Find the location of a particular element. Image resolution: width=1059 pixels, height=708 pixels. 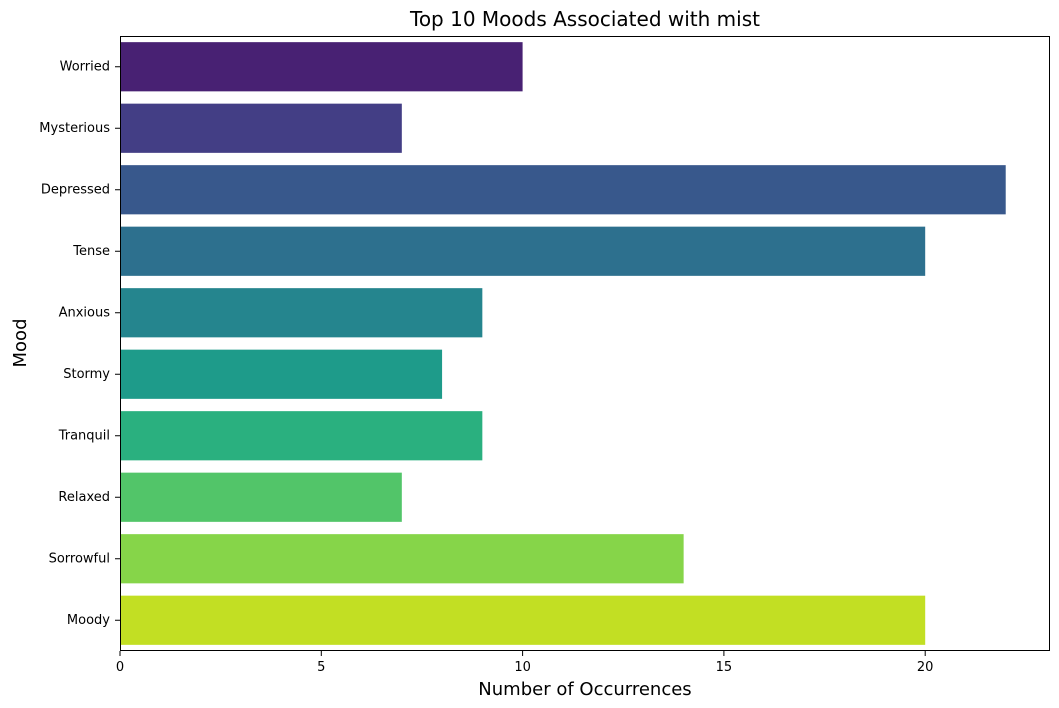

x-tick-label-10: 10 is located at coordinates (522, 667).